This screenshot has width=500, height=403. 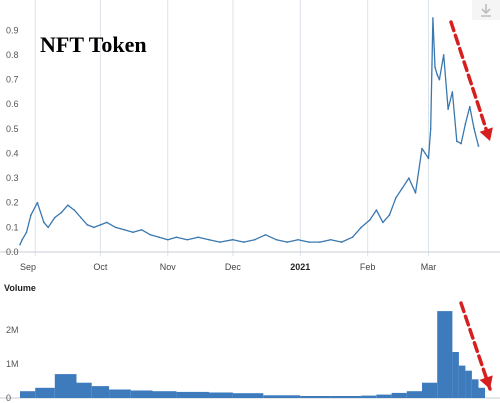 I want to click on price-y-axis: 0.9 0.8 0.7 0.6 0.5 0.4 0.3 0.2 0.1 0.0, so click(x=12, y=141).